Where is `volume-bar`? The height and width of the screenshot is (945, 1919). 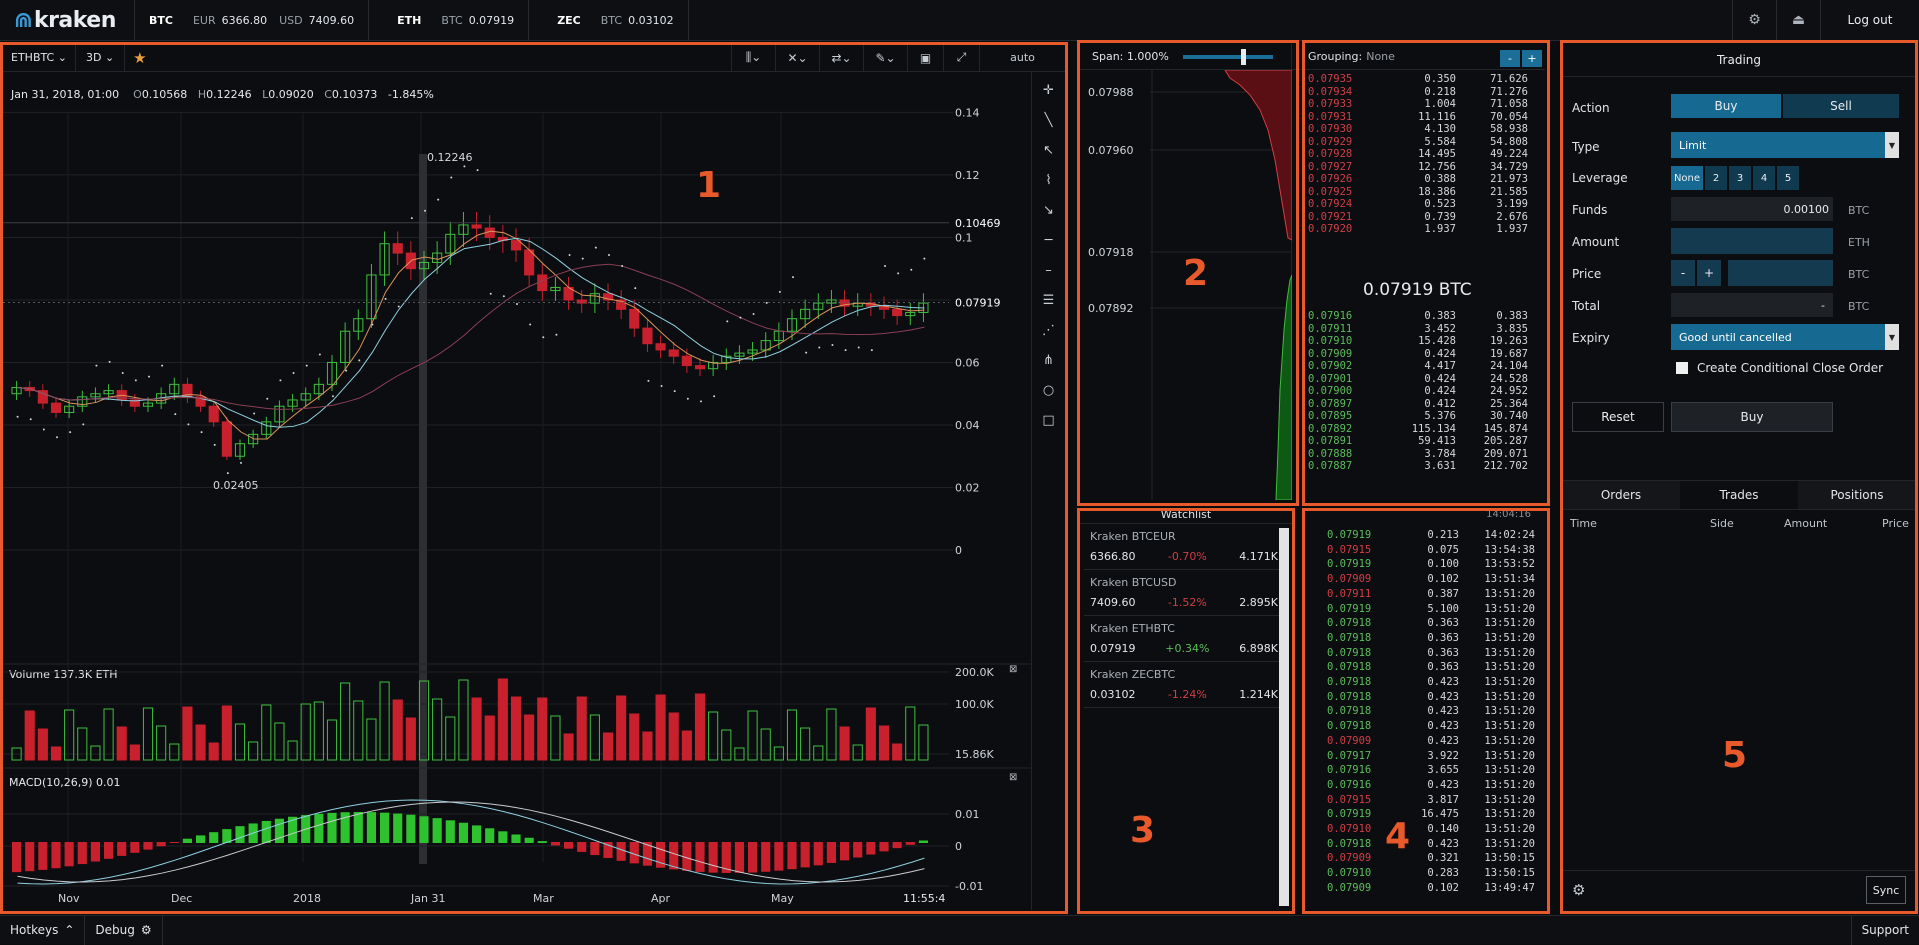 volume-bar is located at coordinates (82, 744).